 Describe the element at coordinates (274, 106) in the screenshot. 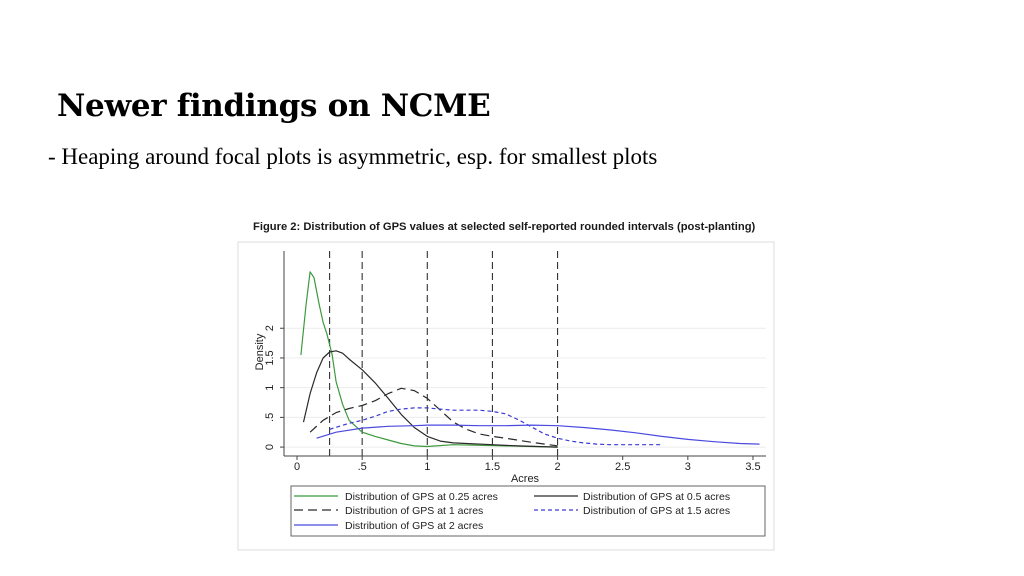

I see `slide-title: Newer findings on NCME` at that location.